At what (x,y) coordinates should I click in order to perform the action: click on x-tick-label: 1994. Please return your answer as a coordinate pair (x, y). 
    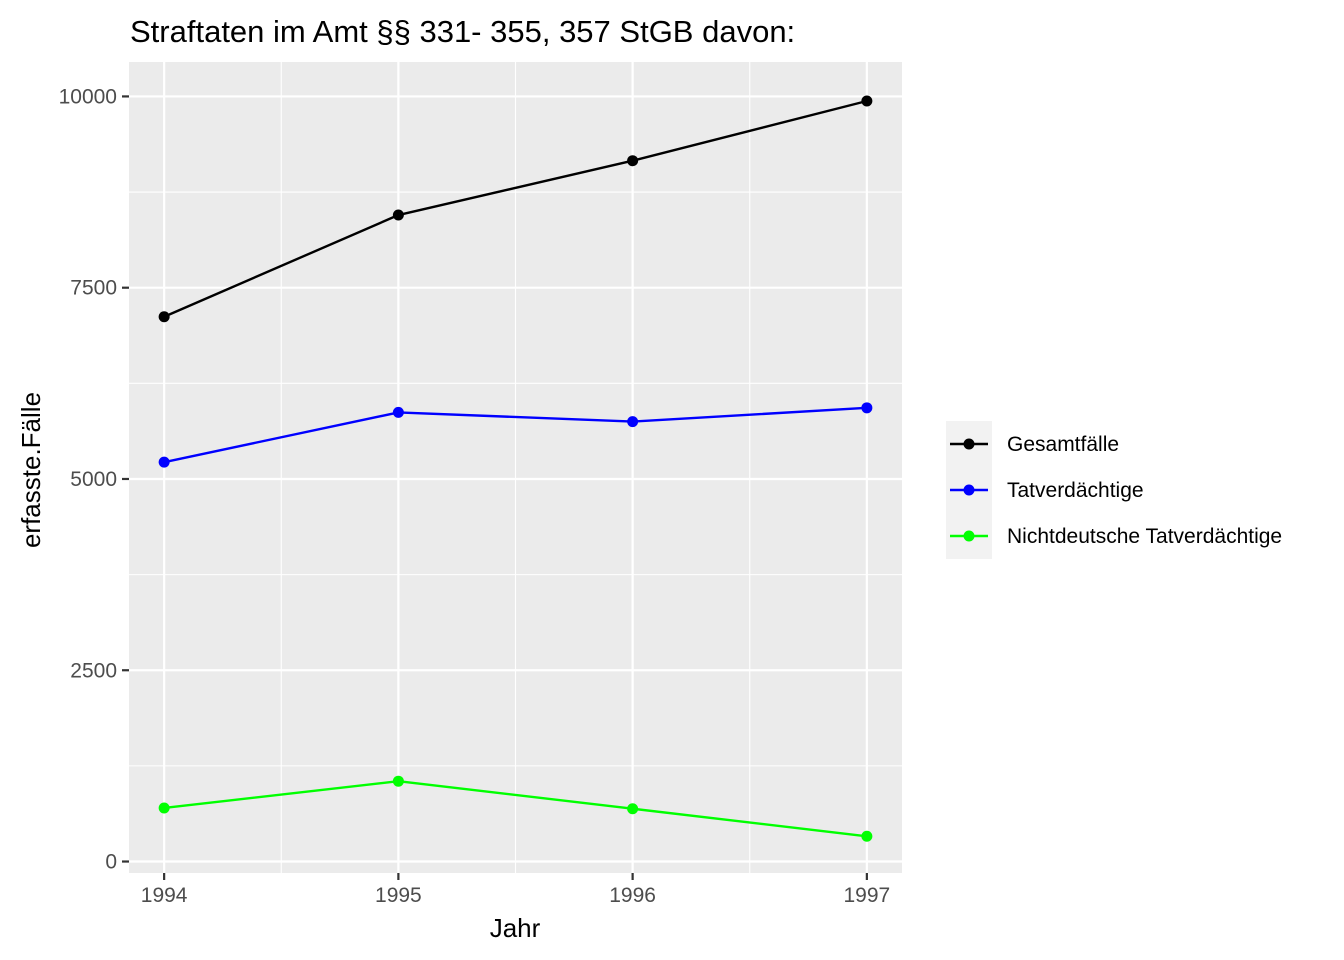
    Looking at the image, I should click on (164, 895).